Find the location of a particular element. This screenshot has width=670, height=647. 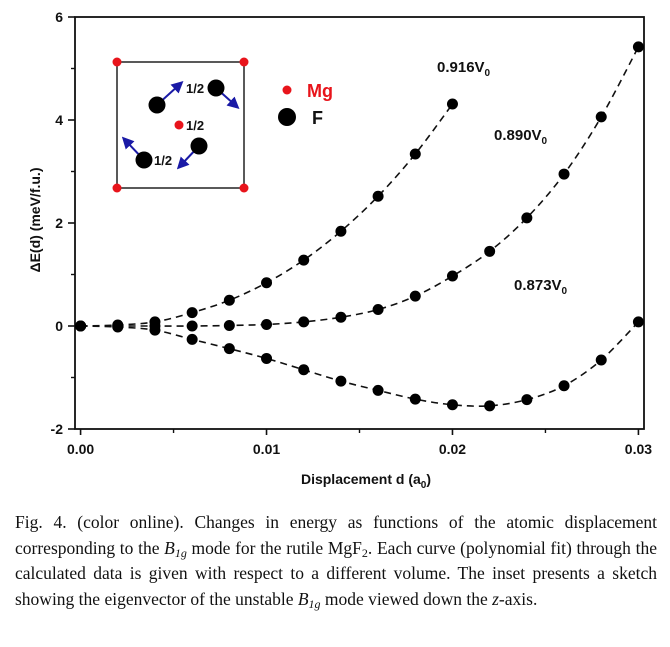

x-axis-title-sub: 0 is located at coordinates (424, 485).